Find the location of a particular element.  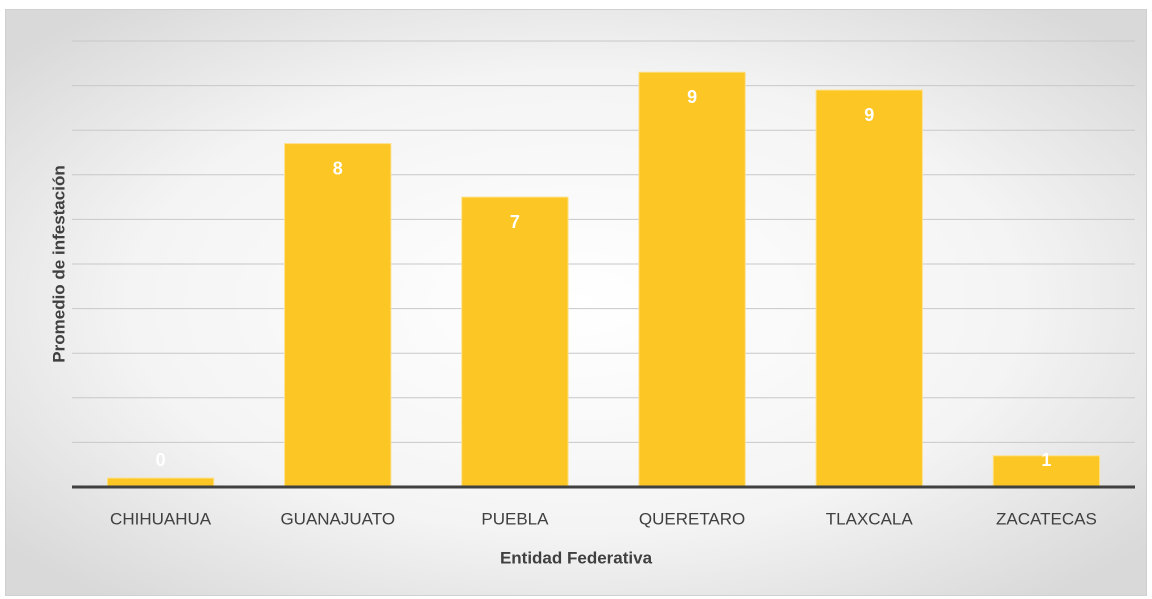

x-tick-label: CHIHUAHUA is located at coordinates (161, 518).